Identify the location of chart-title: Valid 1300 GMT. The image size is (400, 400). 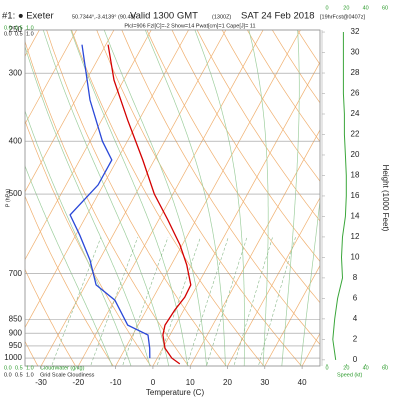
(164, 16).